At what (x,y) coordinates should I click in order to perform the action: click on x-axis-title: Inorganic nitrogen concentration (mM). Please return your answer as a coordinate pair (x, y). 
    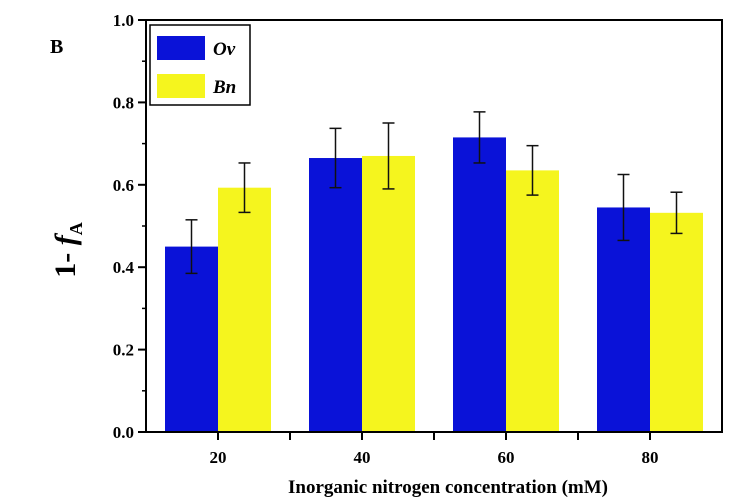
    Looking at the image, I should click on (448, 487).